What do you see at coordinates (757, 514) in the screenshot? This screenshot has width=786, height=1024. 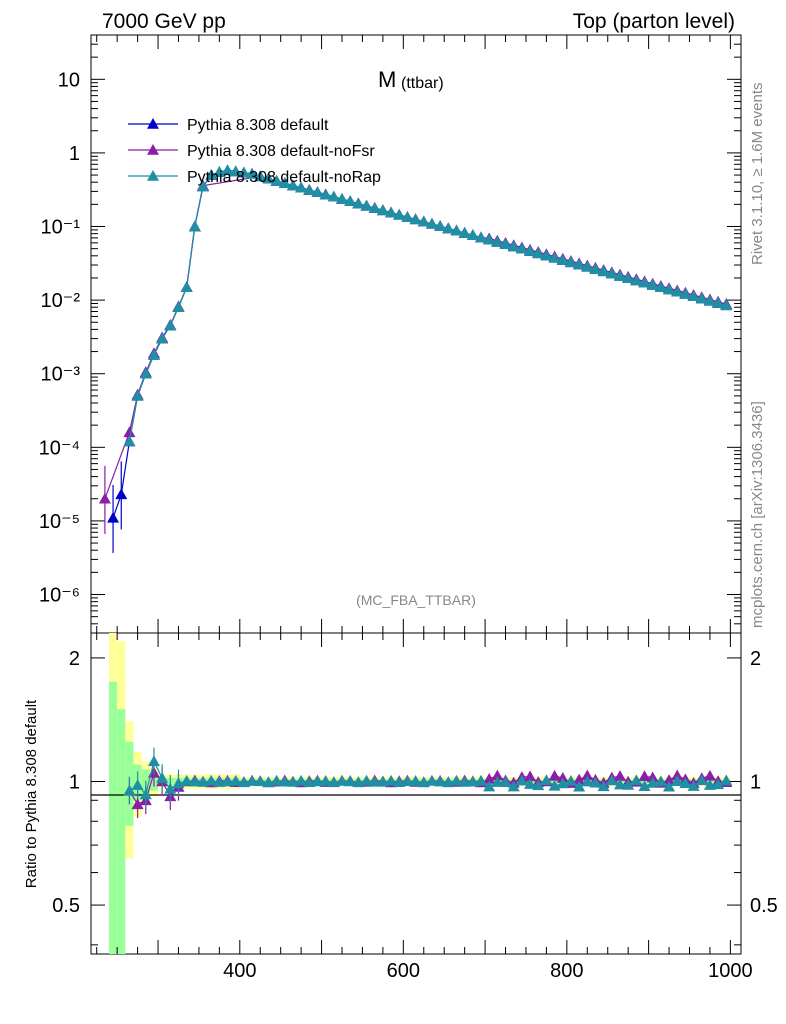 I see `mcplots-label: mcplots.cern.ch [arXiv:1306.3436]` at bounding box center [757, 514].